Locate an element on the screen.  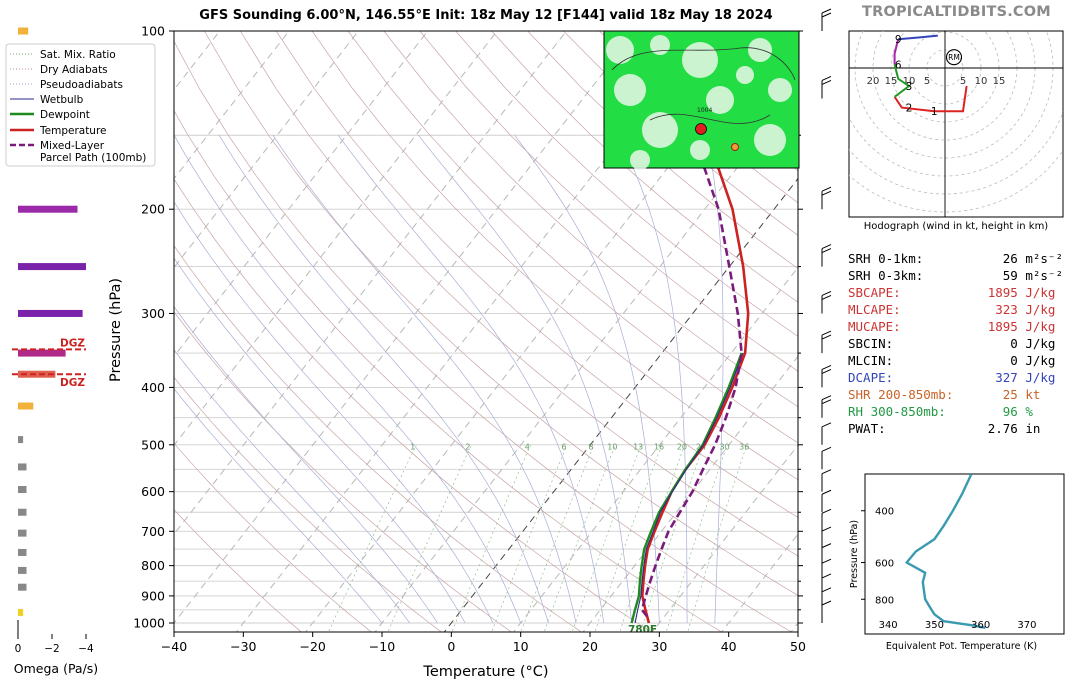
y-tick-label: 300 is located at coordinates (153, 313).